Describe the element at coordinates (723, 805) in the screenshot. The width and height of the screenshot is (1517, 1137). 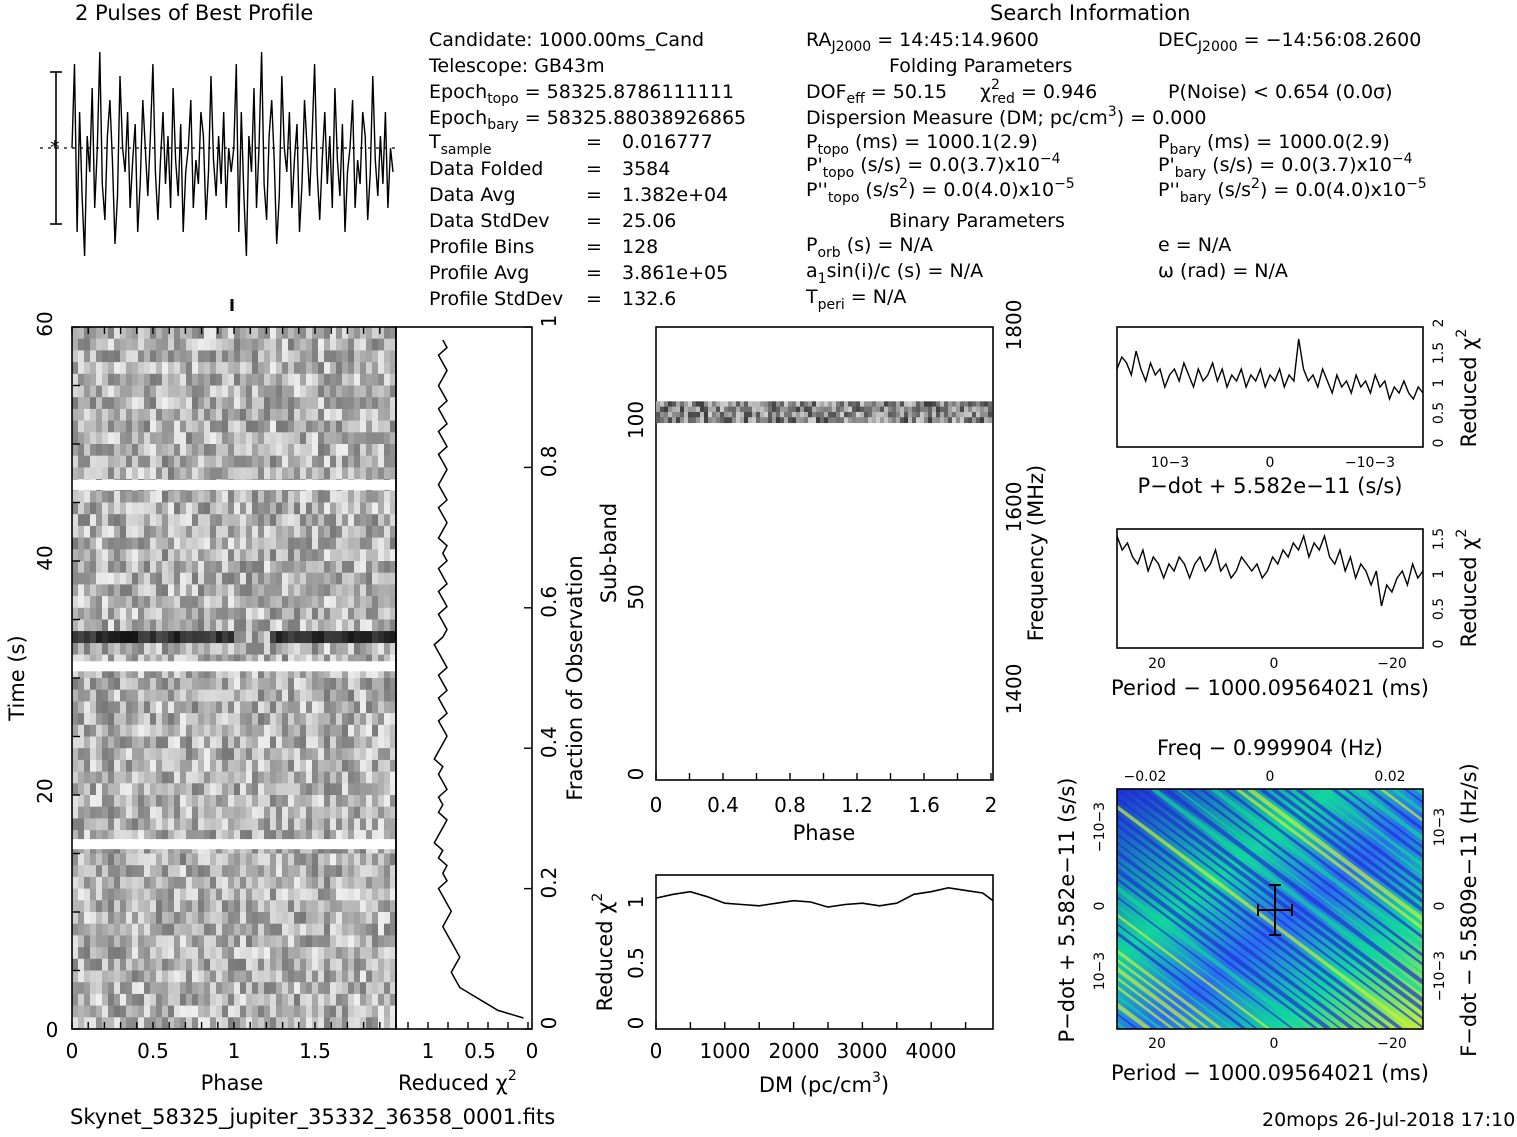
I see `svg-text: 0.4` at that location.